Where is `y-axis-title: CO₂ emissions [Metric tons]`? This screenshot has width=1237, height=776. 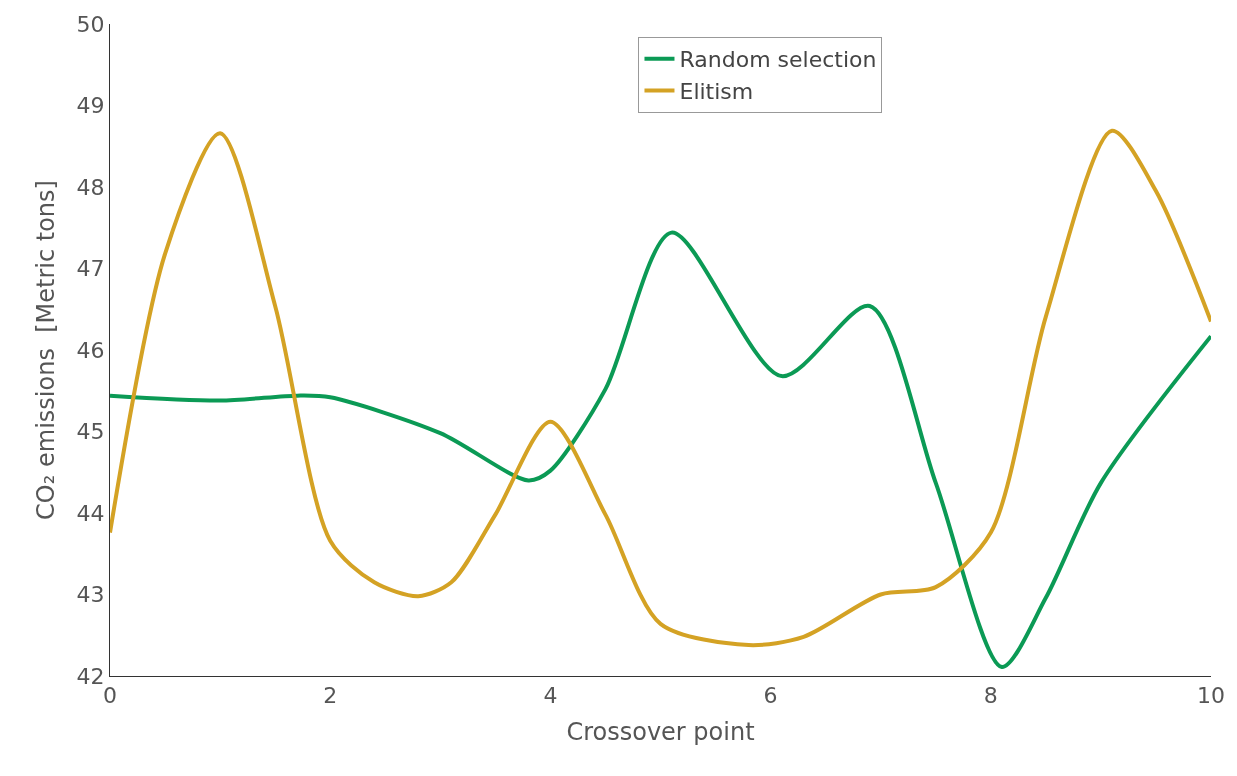 y-axis-title: CO₂ emissions [Metric tons] is located at coordinates (45, 350).